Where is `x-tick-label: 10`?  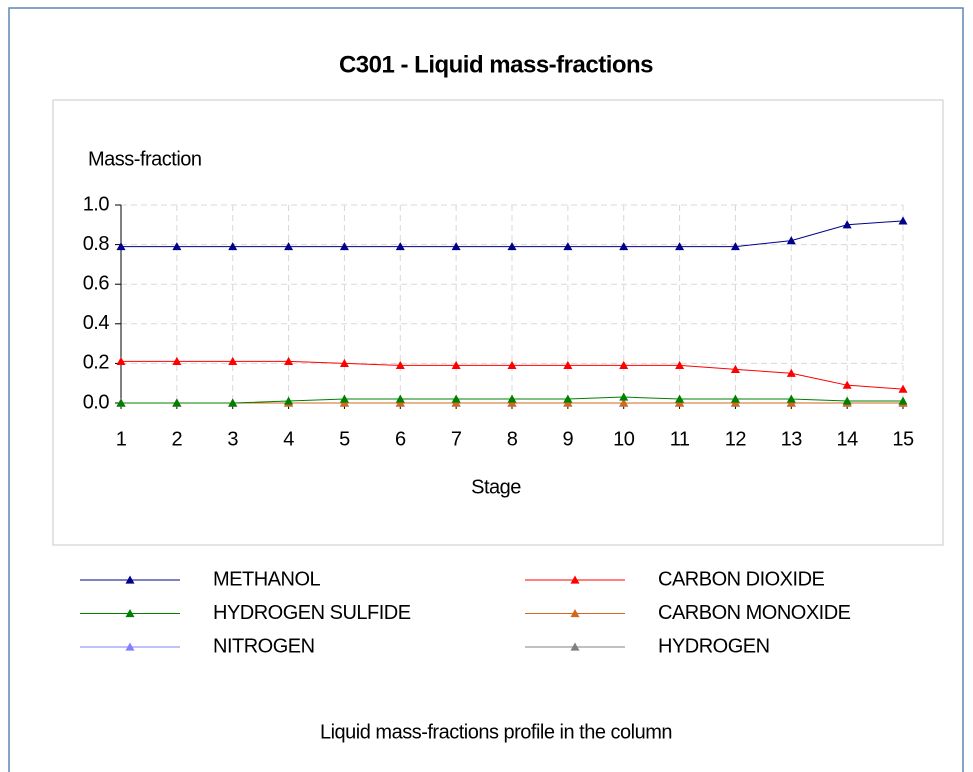
x-tick-label: 10 is located at coordinates (624, 439).